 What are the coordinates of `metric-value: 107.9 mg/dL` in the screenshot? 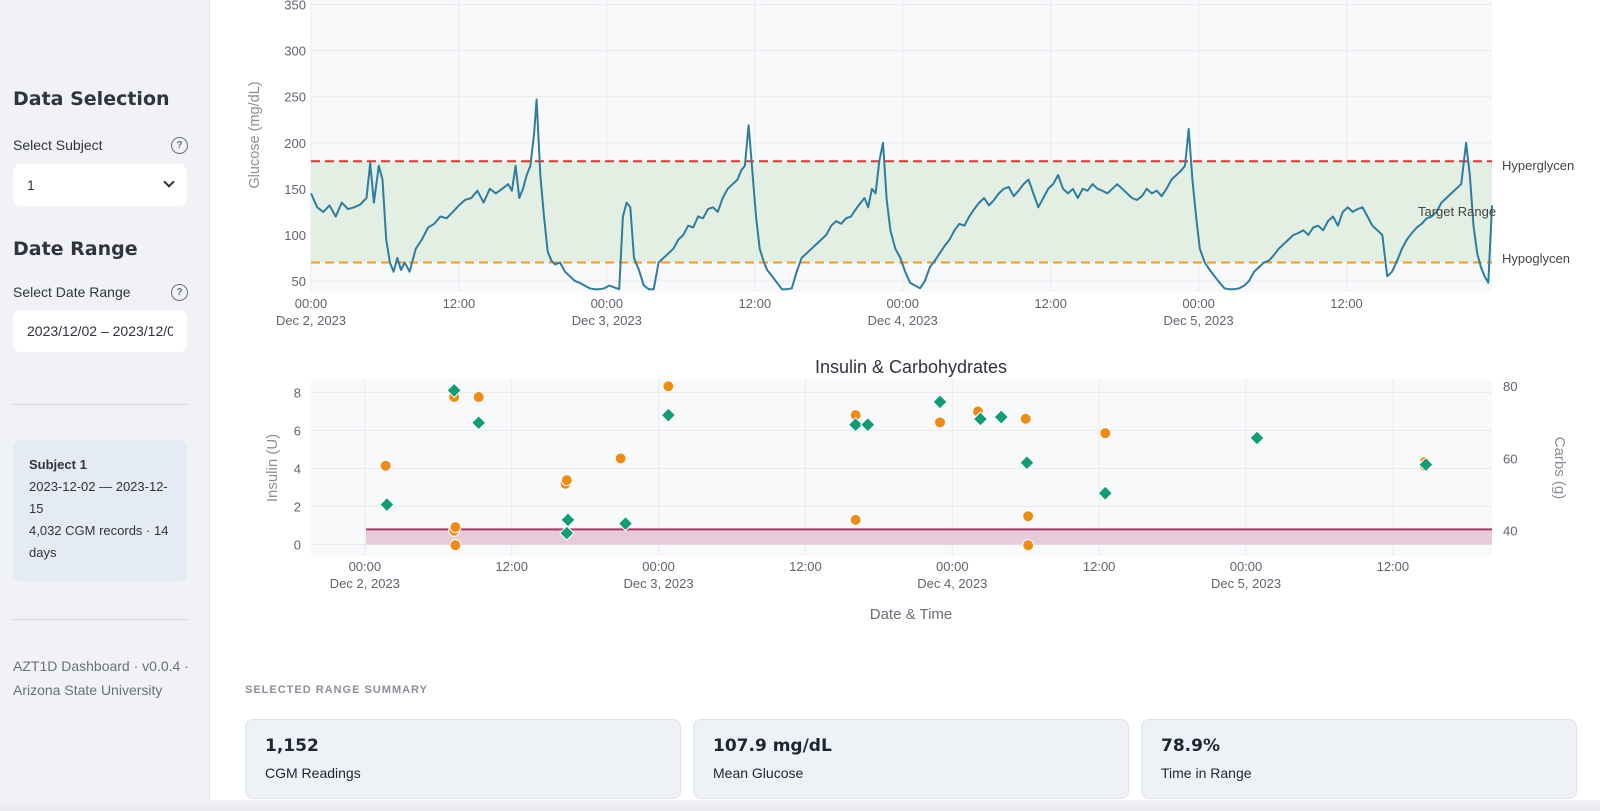 It's located at (772, 746).